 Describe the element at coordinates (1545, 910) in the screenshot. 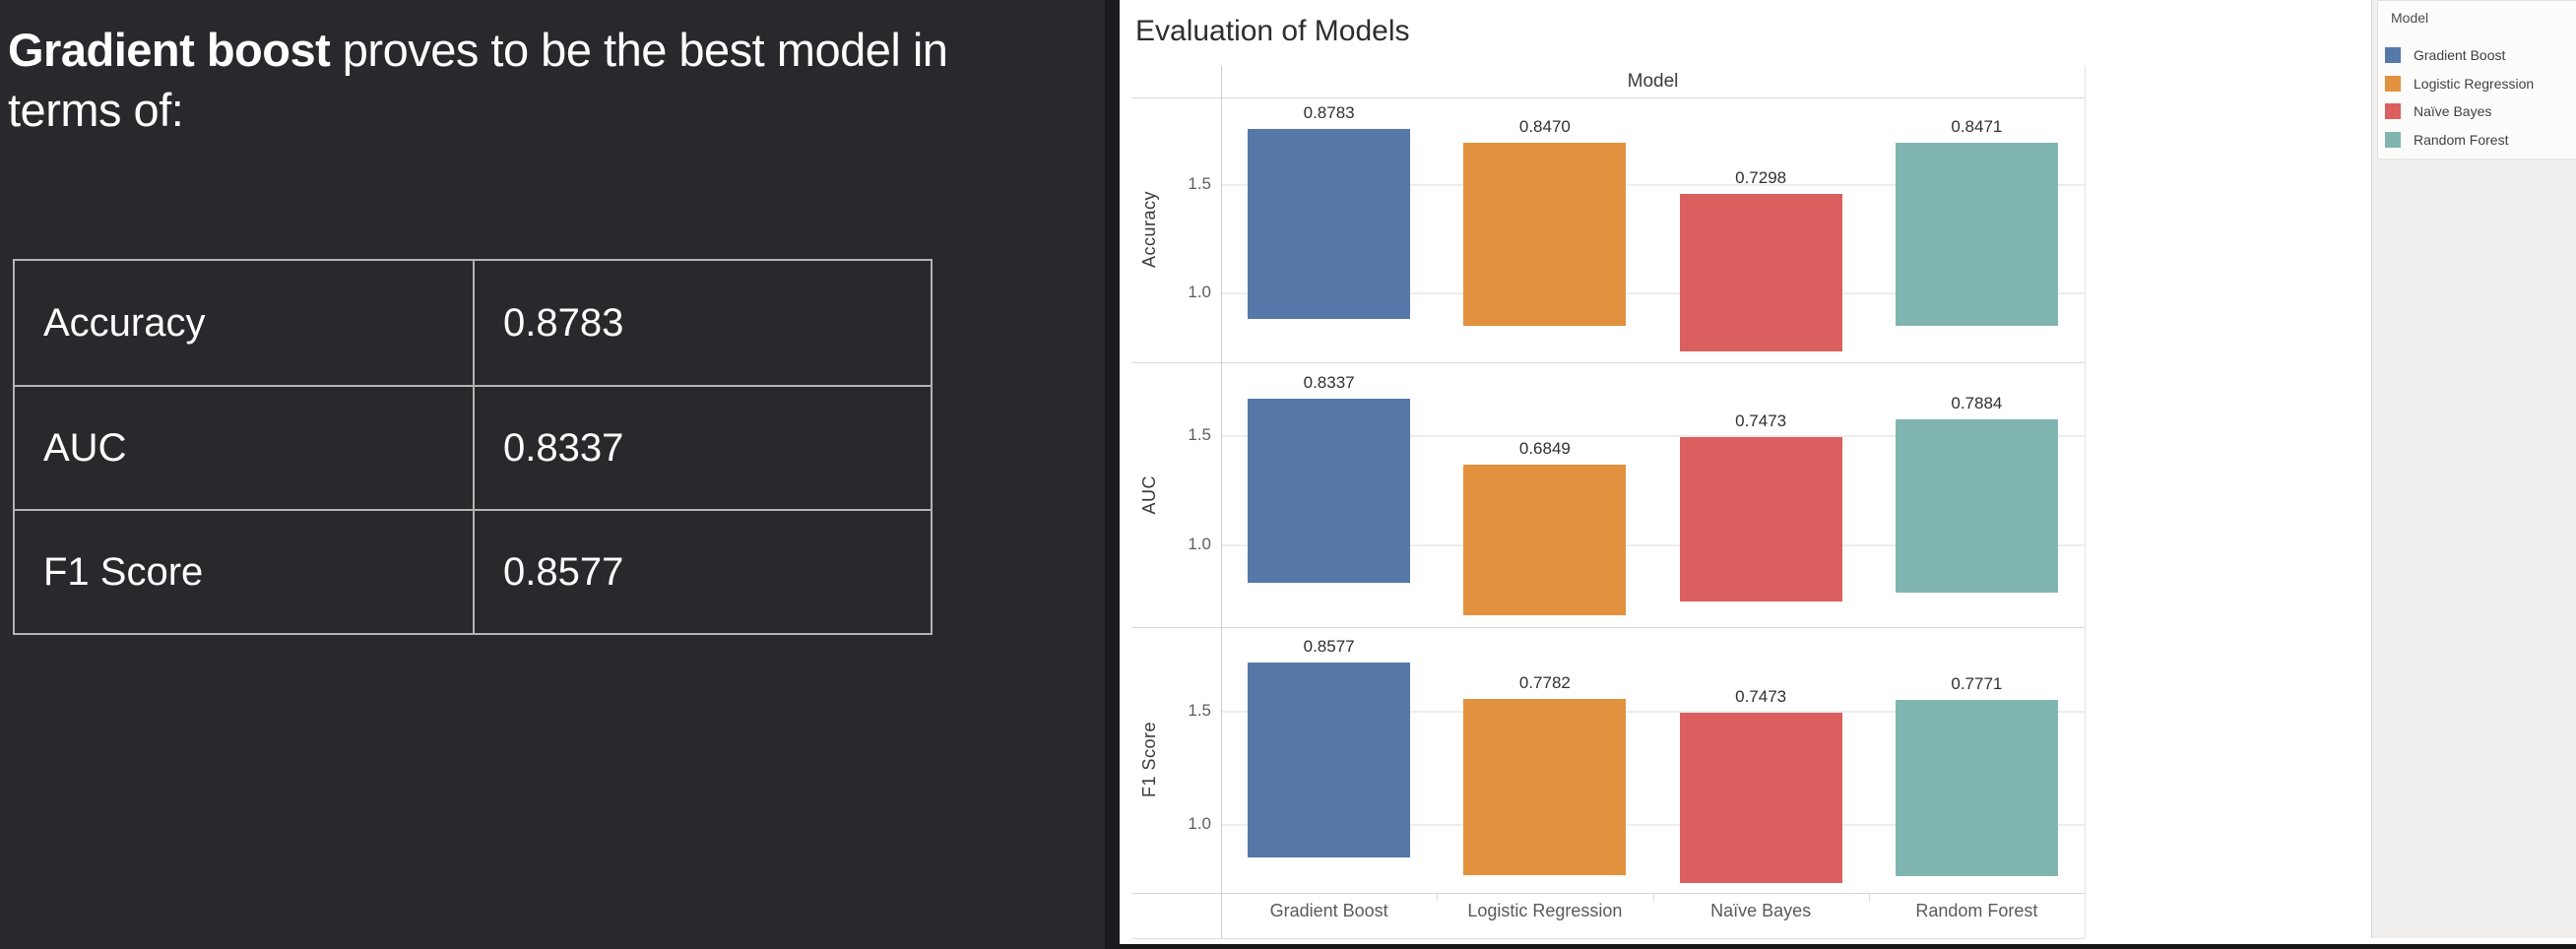

I see `x-category-label: Logistic Regression` at that location.